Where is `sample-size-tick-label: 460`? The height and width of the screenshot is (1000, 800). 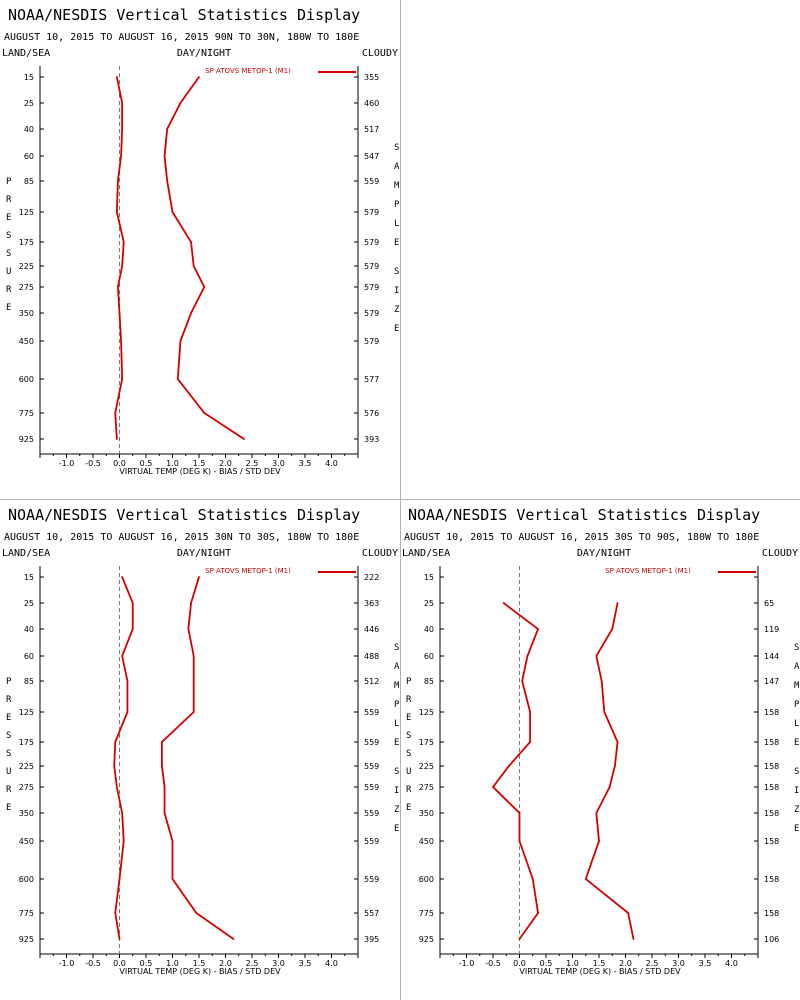
sample-size-tick-label: 460 is located at coordinates (371, 103).